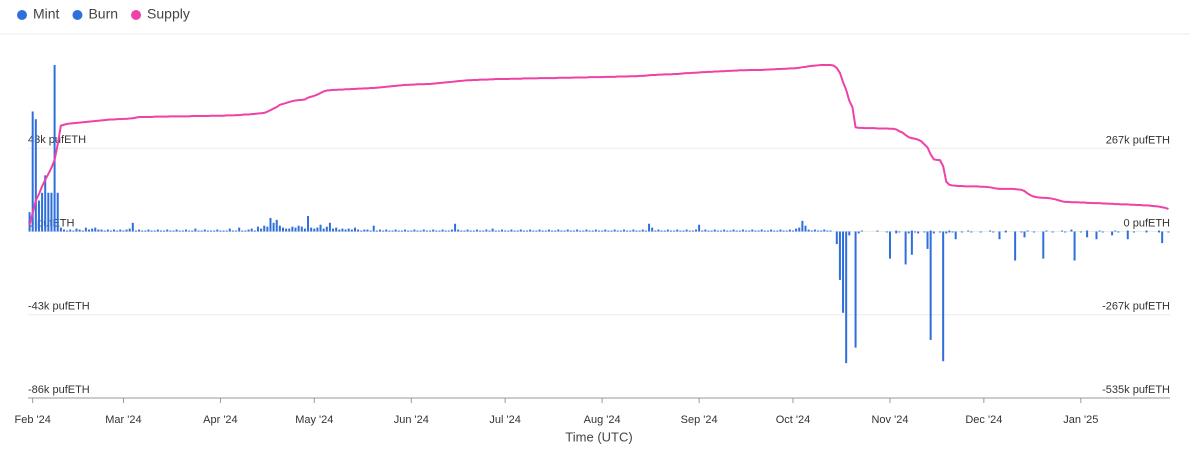 The width and height of the screenshot is (1190, 454). What do you see at coordinates (1080, 420) in the screenshot?
I see `x-tick-label: Jan '25` at bounding box center [1080, 420].